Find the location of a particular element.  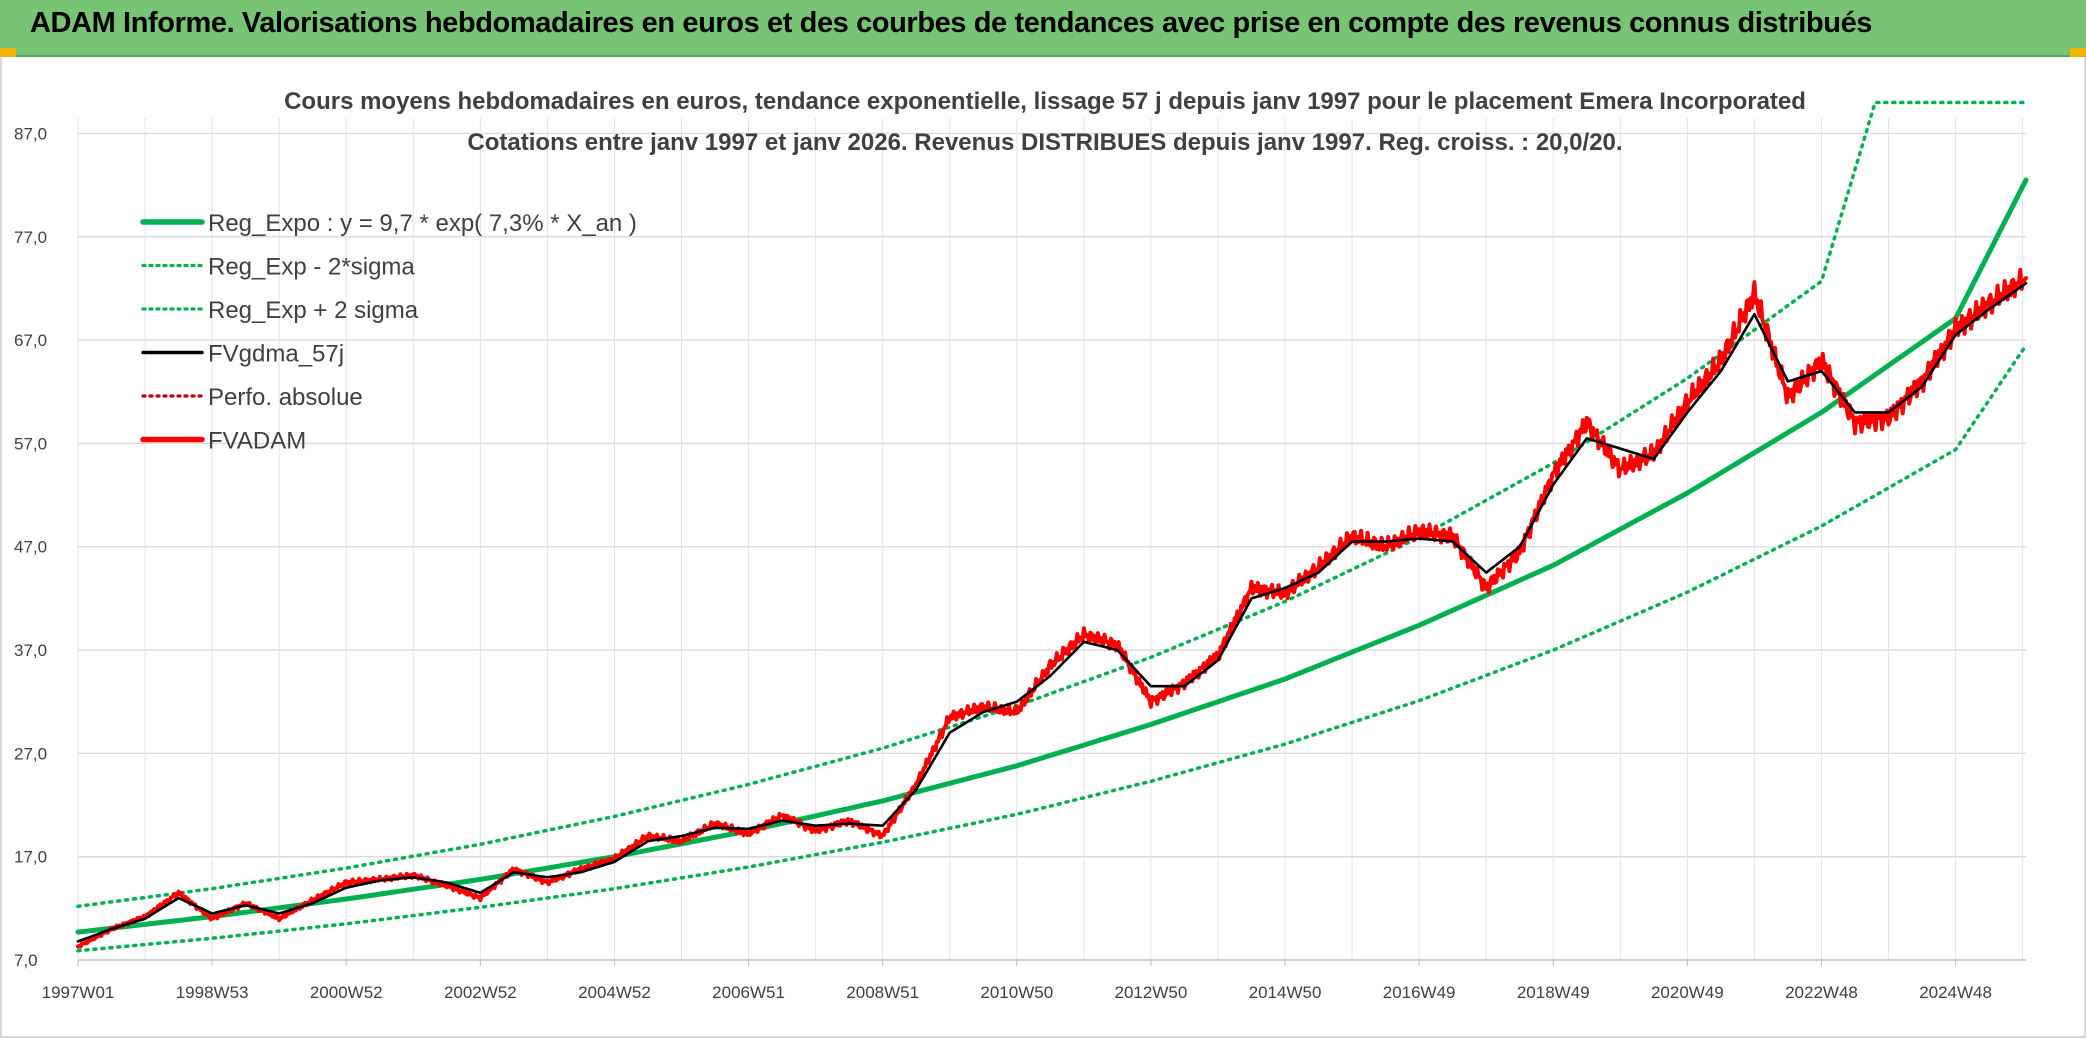

legend-label: Perfo. absolue is located at coordinates (285, 397).